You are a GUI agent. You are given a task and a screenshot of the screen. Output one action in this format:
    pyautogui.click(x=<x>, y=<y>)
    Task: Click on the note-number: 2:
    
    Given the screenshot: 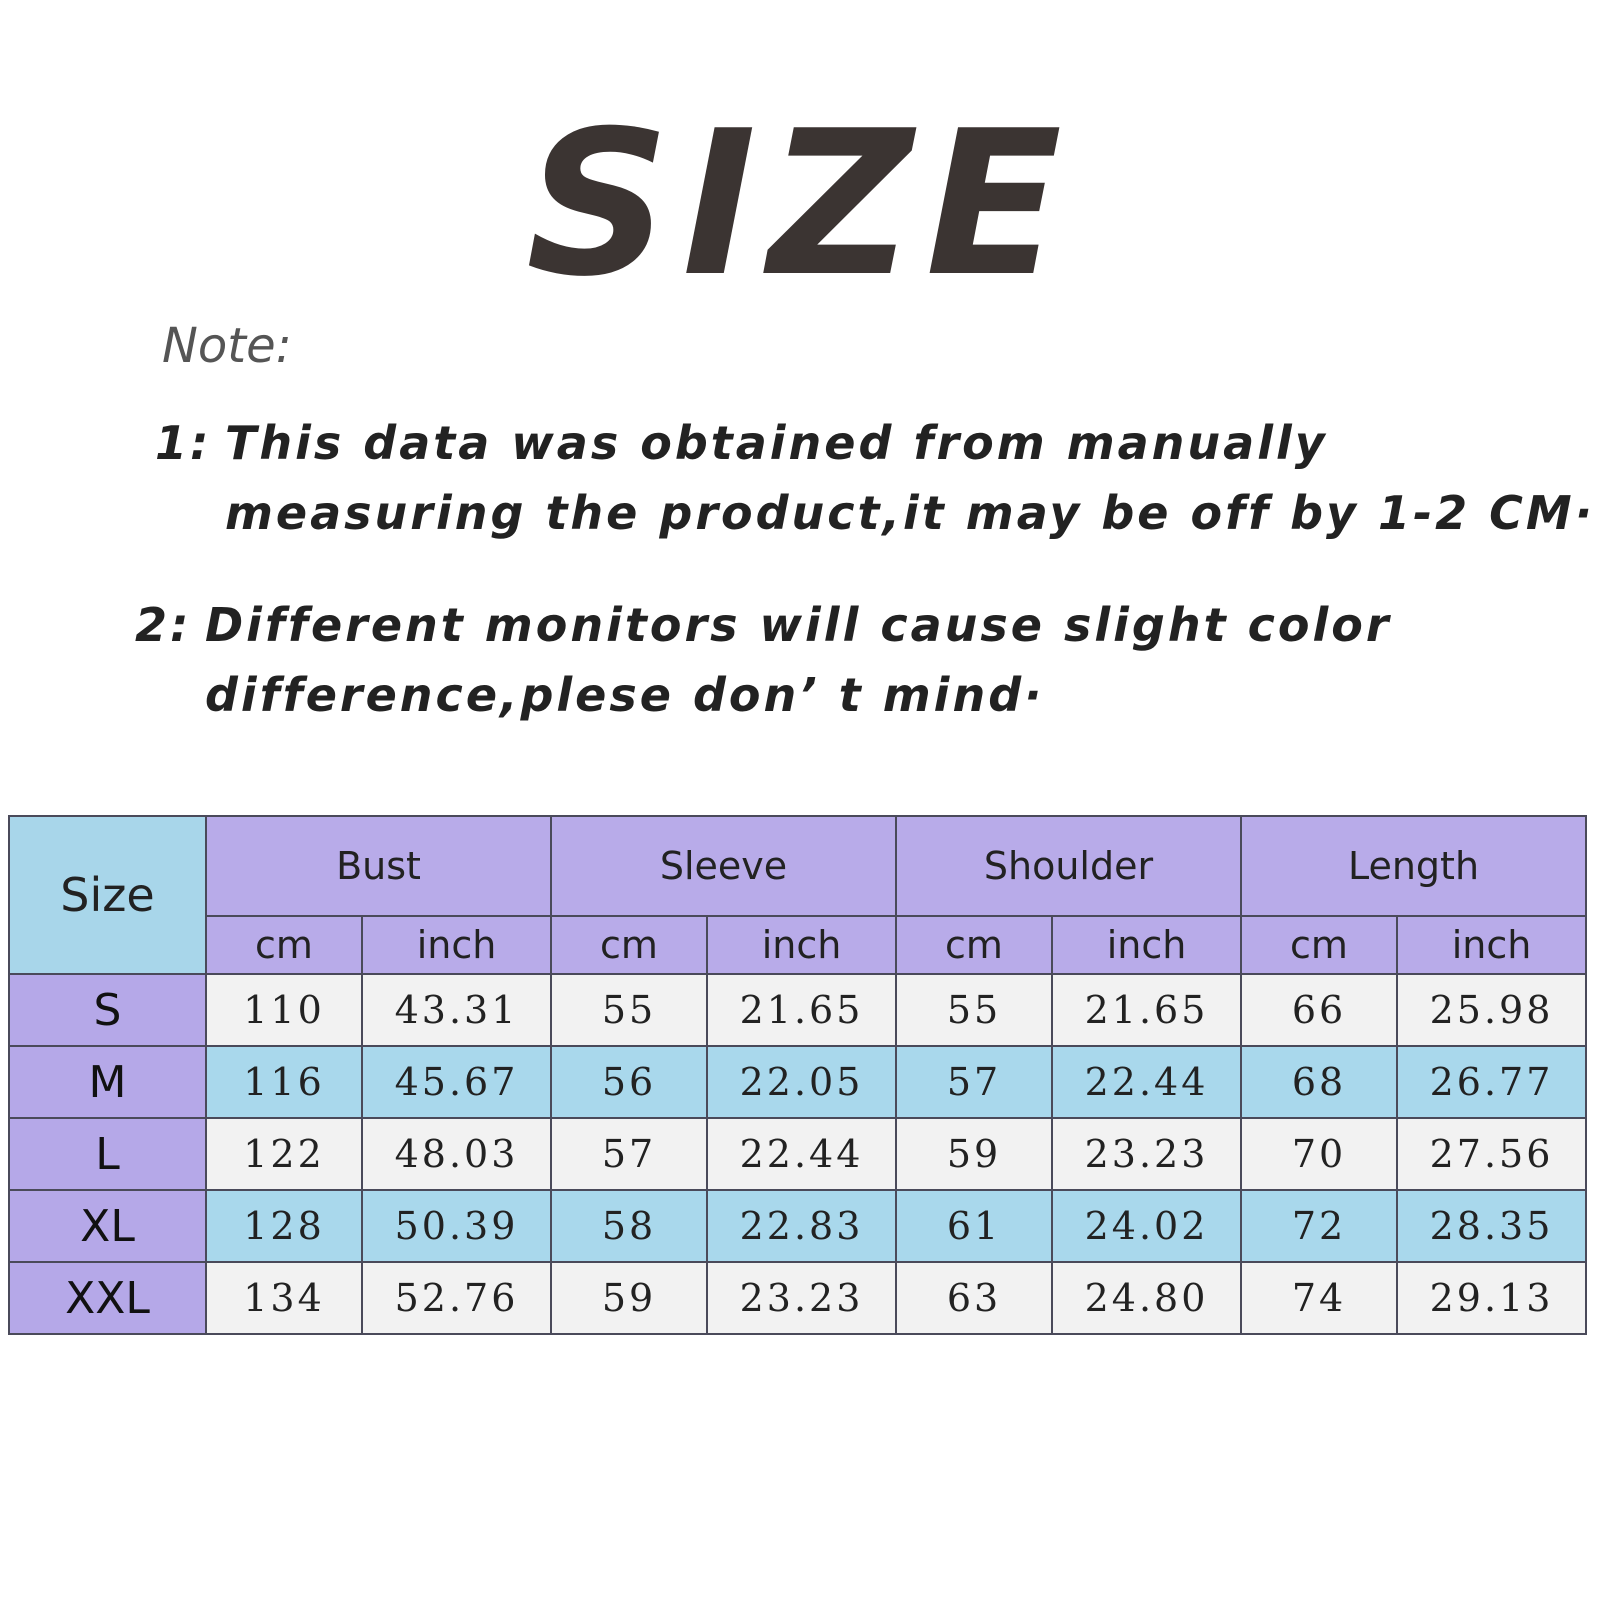 What is the action you would take?
    pyautogui.click(x=163, y=625)
    